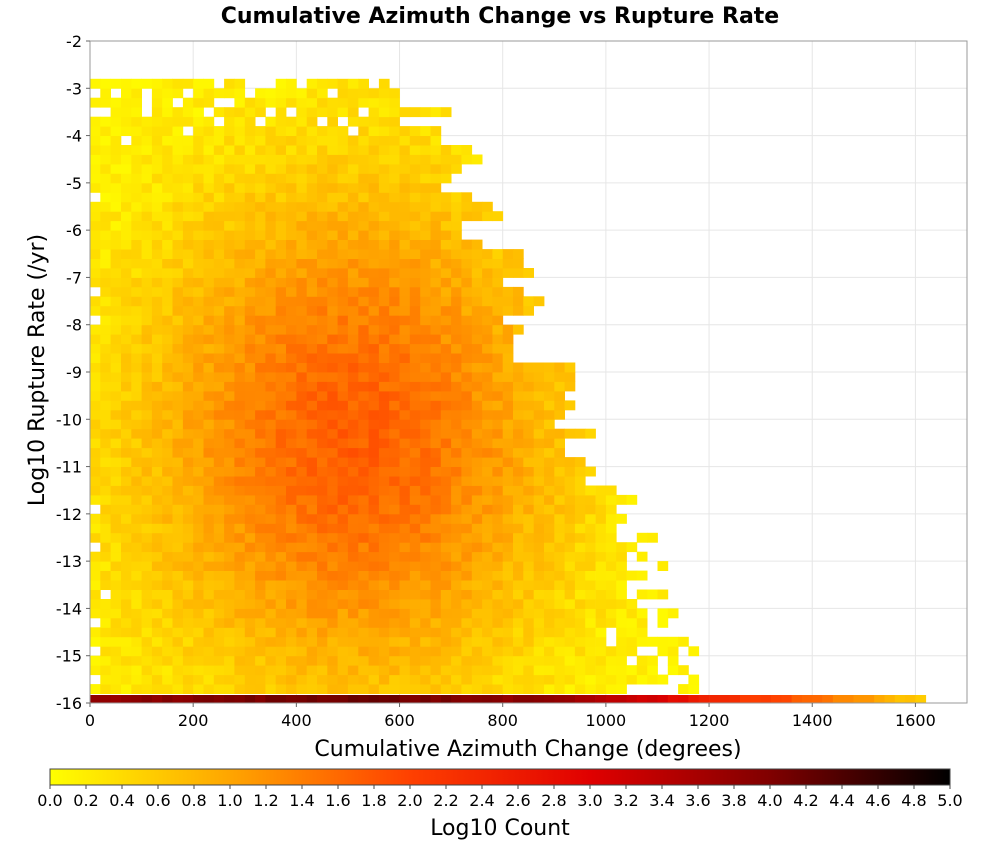  I want to click on x-tick-label: 1200, so click(709, 720).